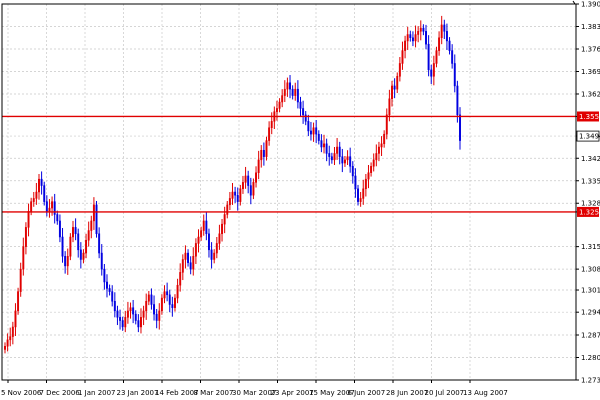  What do you see at coordinates (590, 159) in the screenshot?
I see `y-tick-label: 1.3425` at bounding box center [590, 159].